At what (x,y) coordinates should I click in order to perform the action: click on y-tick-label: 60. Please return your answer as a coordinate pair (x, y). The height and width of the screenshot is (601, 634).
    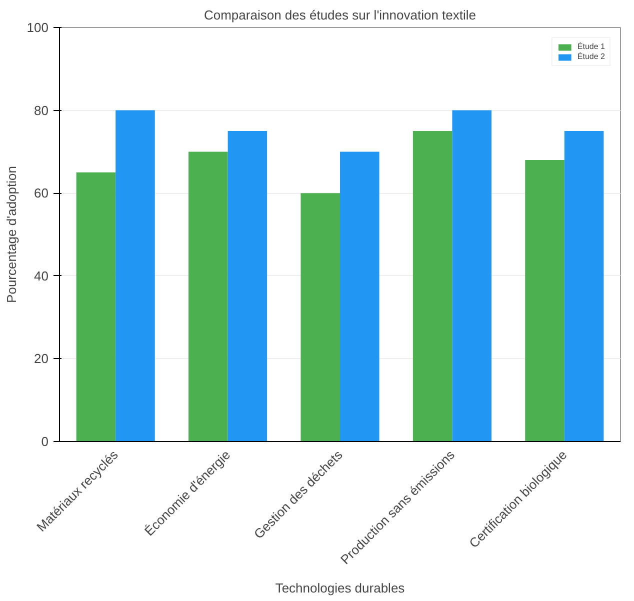
    Looking at the image, I should click on (41, 193).